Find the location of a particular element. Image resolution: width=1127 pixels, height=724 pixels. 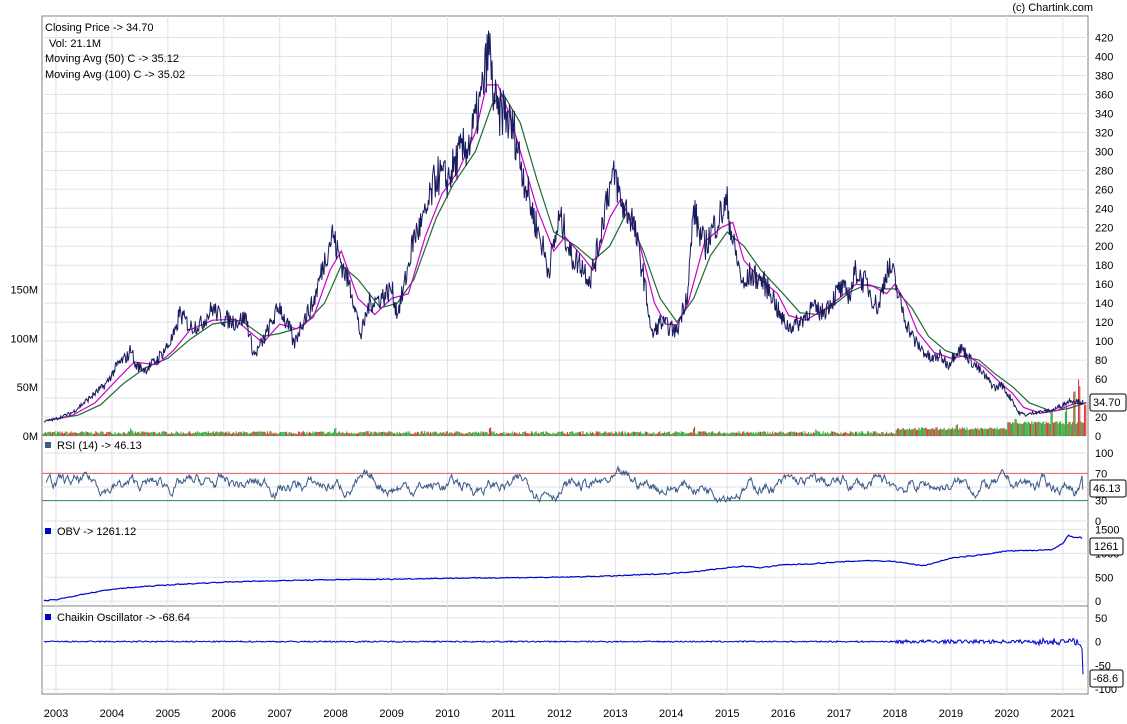

price-last-value: 34.70 is located at coordinates (1107, 403).